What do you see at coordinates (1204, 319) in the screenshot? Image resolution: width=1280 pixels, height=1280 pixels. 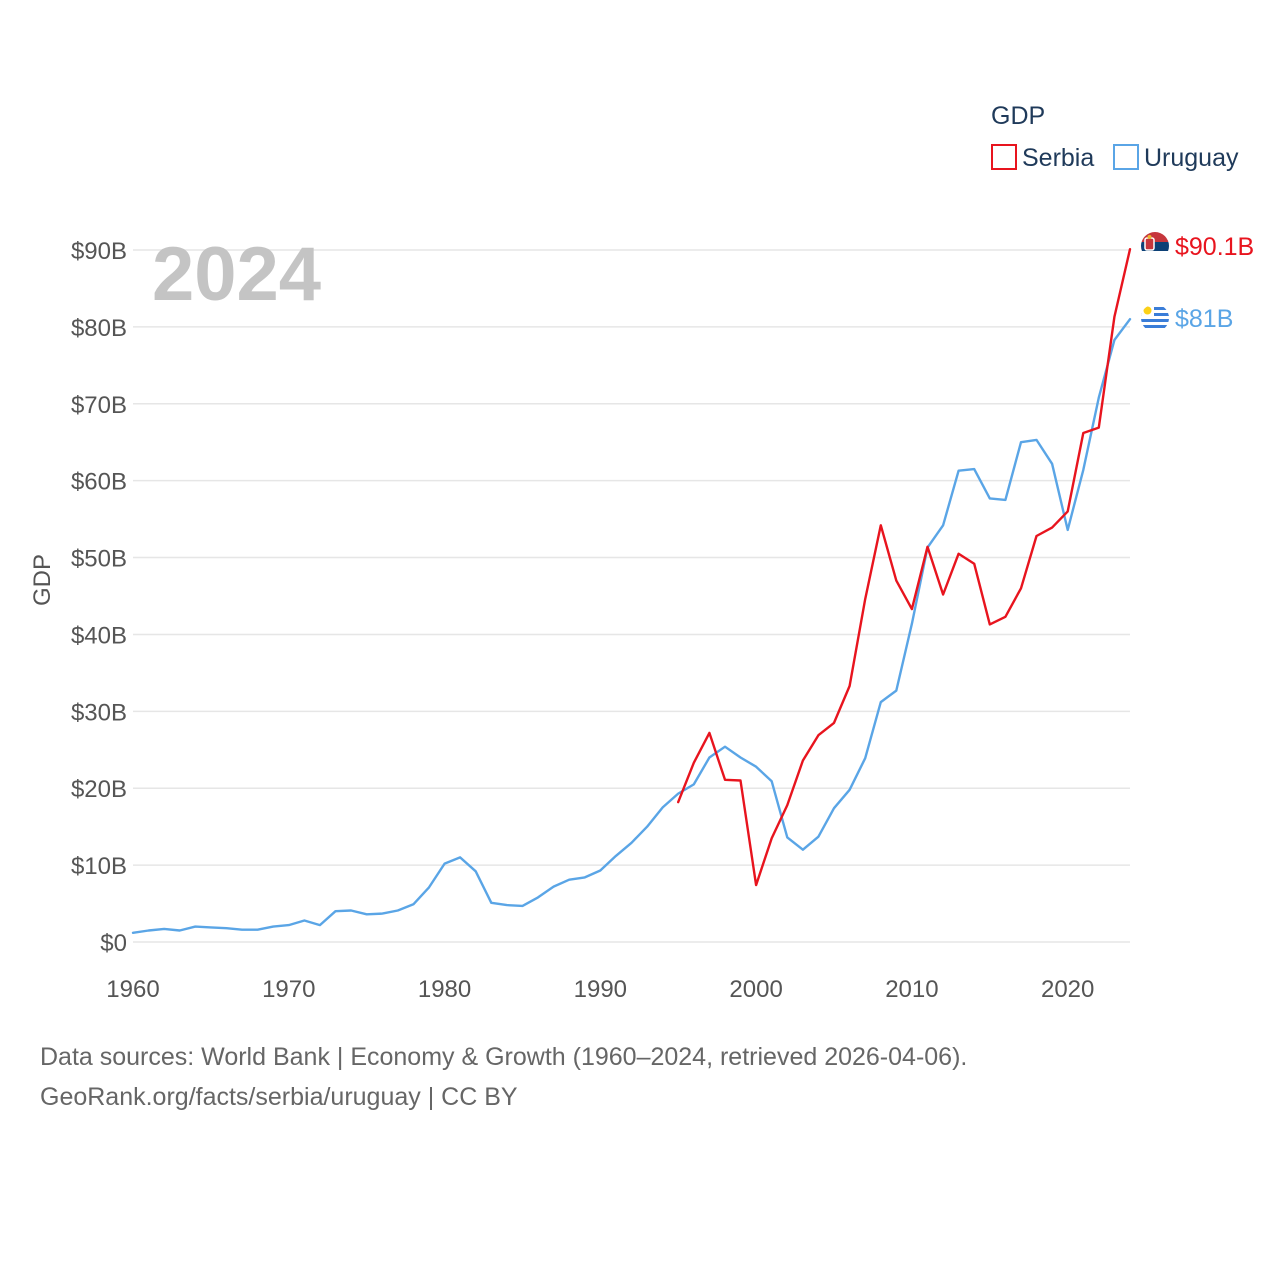 I see `uruguay-end-value-label: $81B` at bounding box center [1204, 319].